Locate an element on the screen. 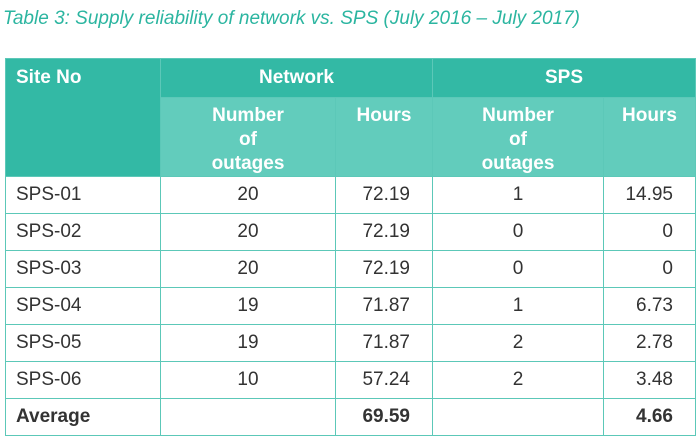  table-cell: 6.73 is located at coordinates (649, 306).